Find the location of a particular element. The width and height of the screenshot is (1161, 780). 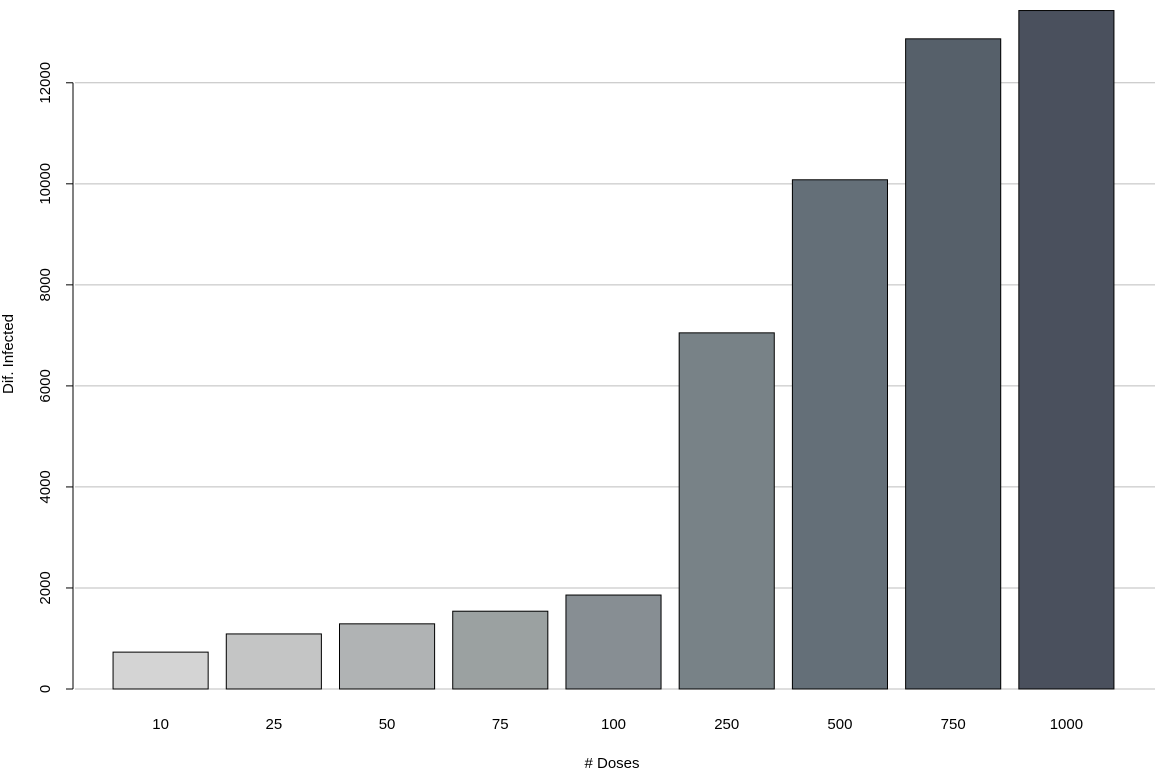

y-tick-label: 4000 is located at coordinates (45, 486).